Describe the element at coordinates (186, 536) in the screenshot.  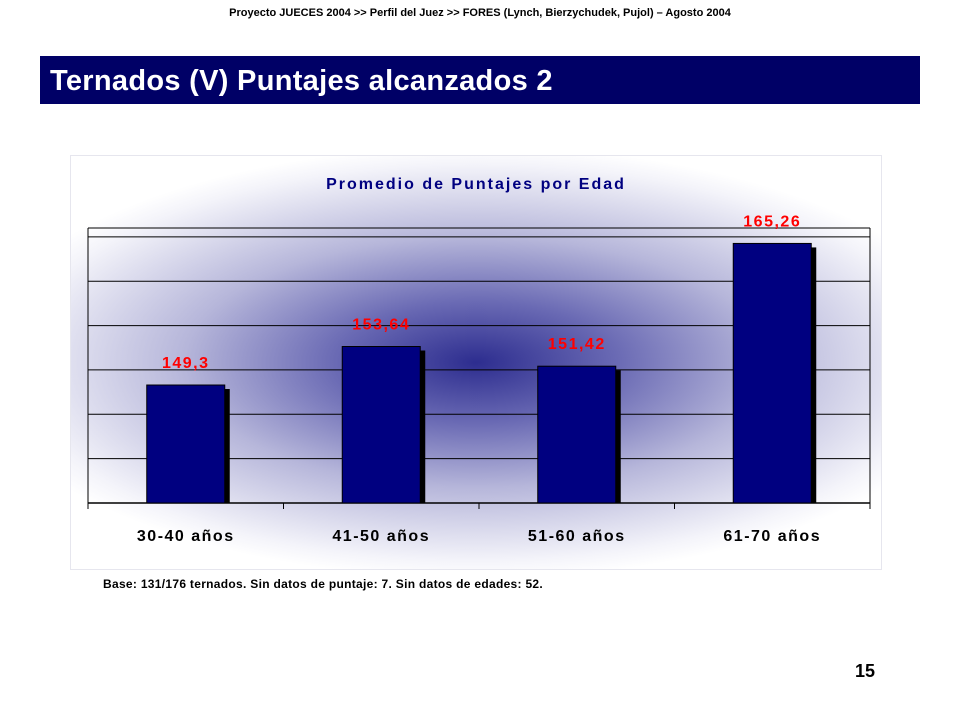
I see `x-tick-label: 30-40 años` at that location.